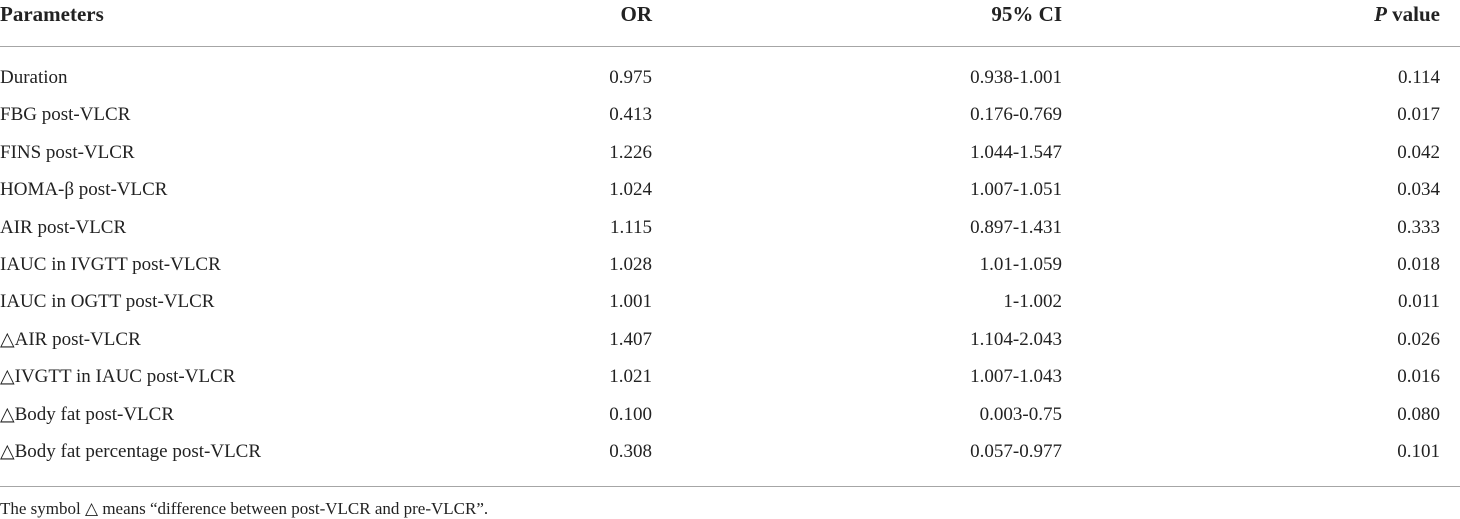 The image size is (1460, 519). I want to click on table-cell: FINS post-VLCR, so click(67, 152).